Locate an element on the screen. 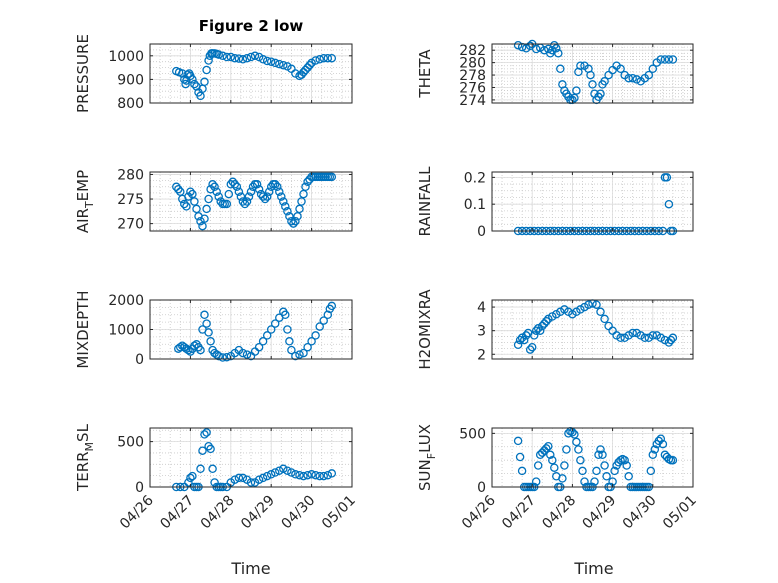  y-tick-label: 4 is located at coordinates (481, 308).